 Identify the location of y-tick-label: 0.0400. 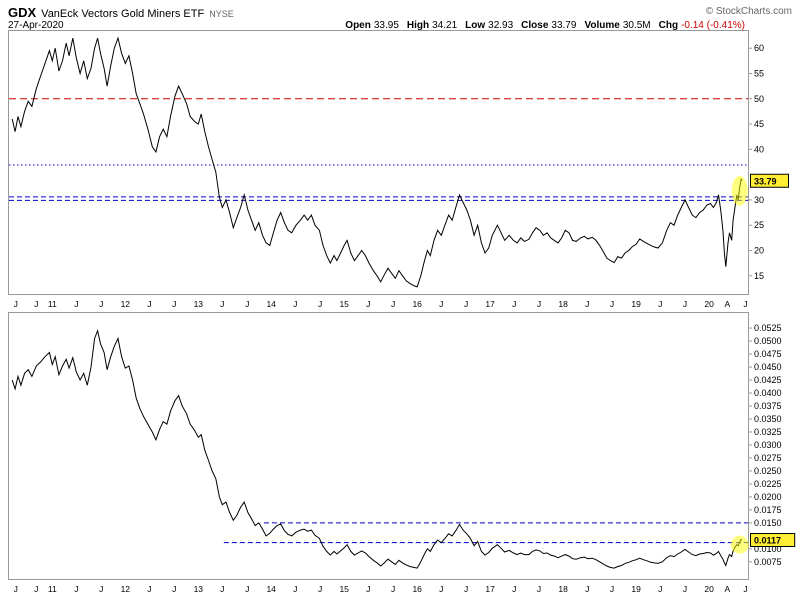
(768, 393).